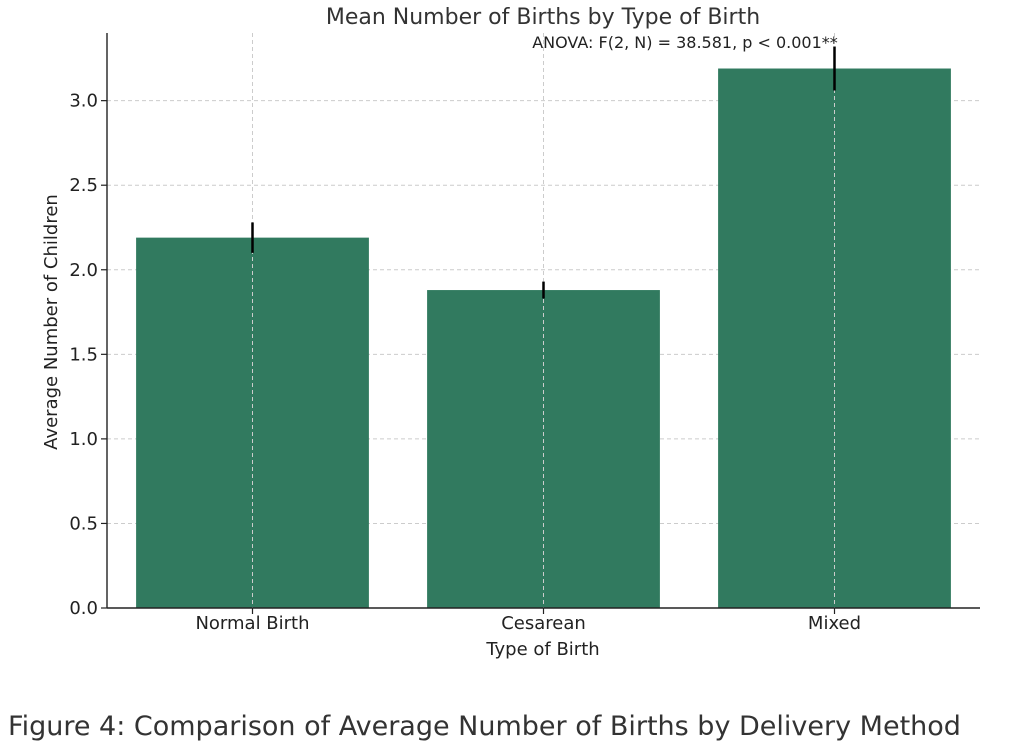 The height and width of the screenshot is (750, 1017). Describe the element at coordinates (83, 608) in the screenshot. I see `y-tick-label: 0.0` at that location.